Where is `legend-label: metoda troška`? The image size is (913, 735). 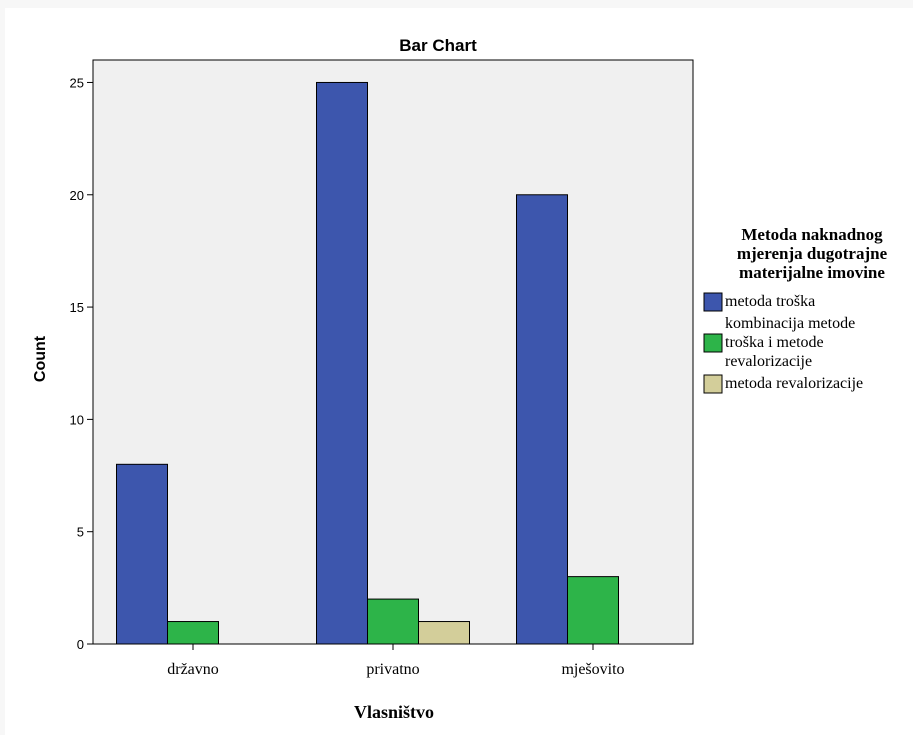 legend-label: metoda troška is located at coordinates (770, 301).